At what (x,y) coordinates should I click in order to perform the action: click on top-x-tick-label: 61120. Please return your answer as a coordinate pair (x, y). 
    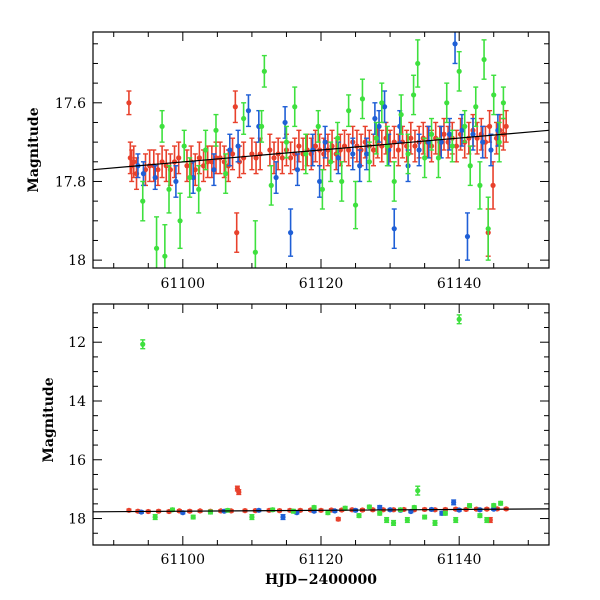
    Looking at the image, I should click on (321, 284).